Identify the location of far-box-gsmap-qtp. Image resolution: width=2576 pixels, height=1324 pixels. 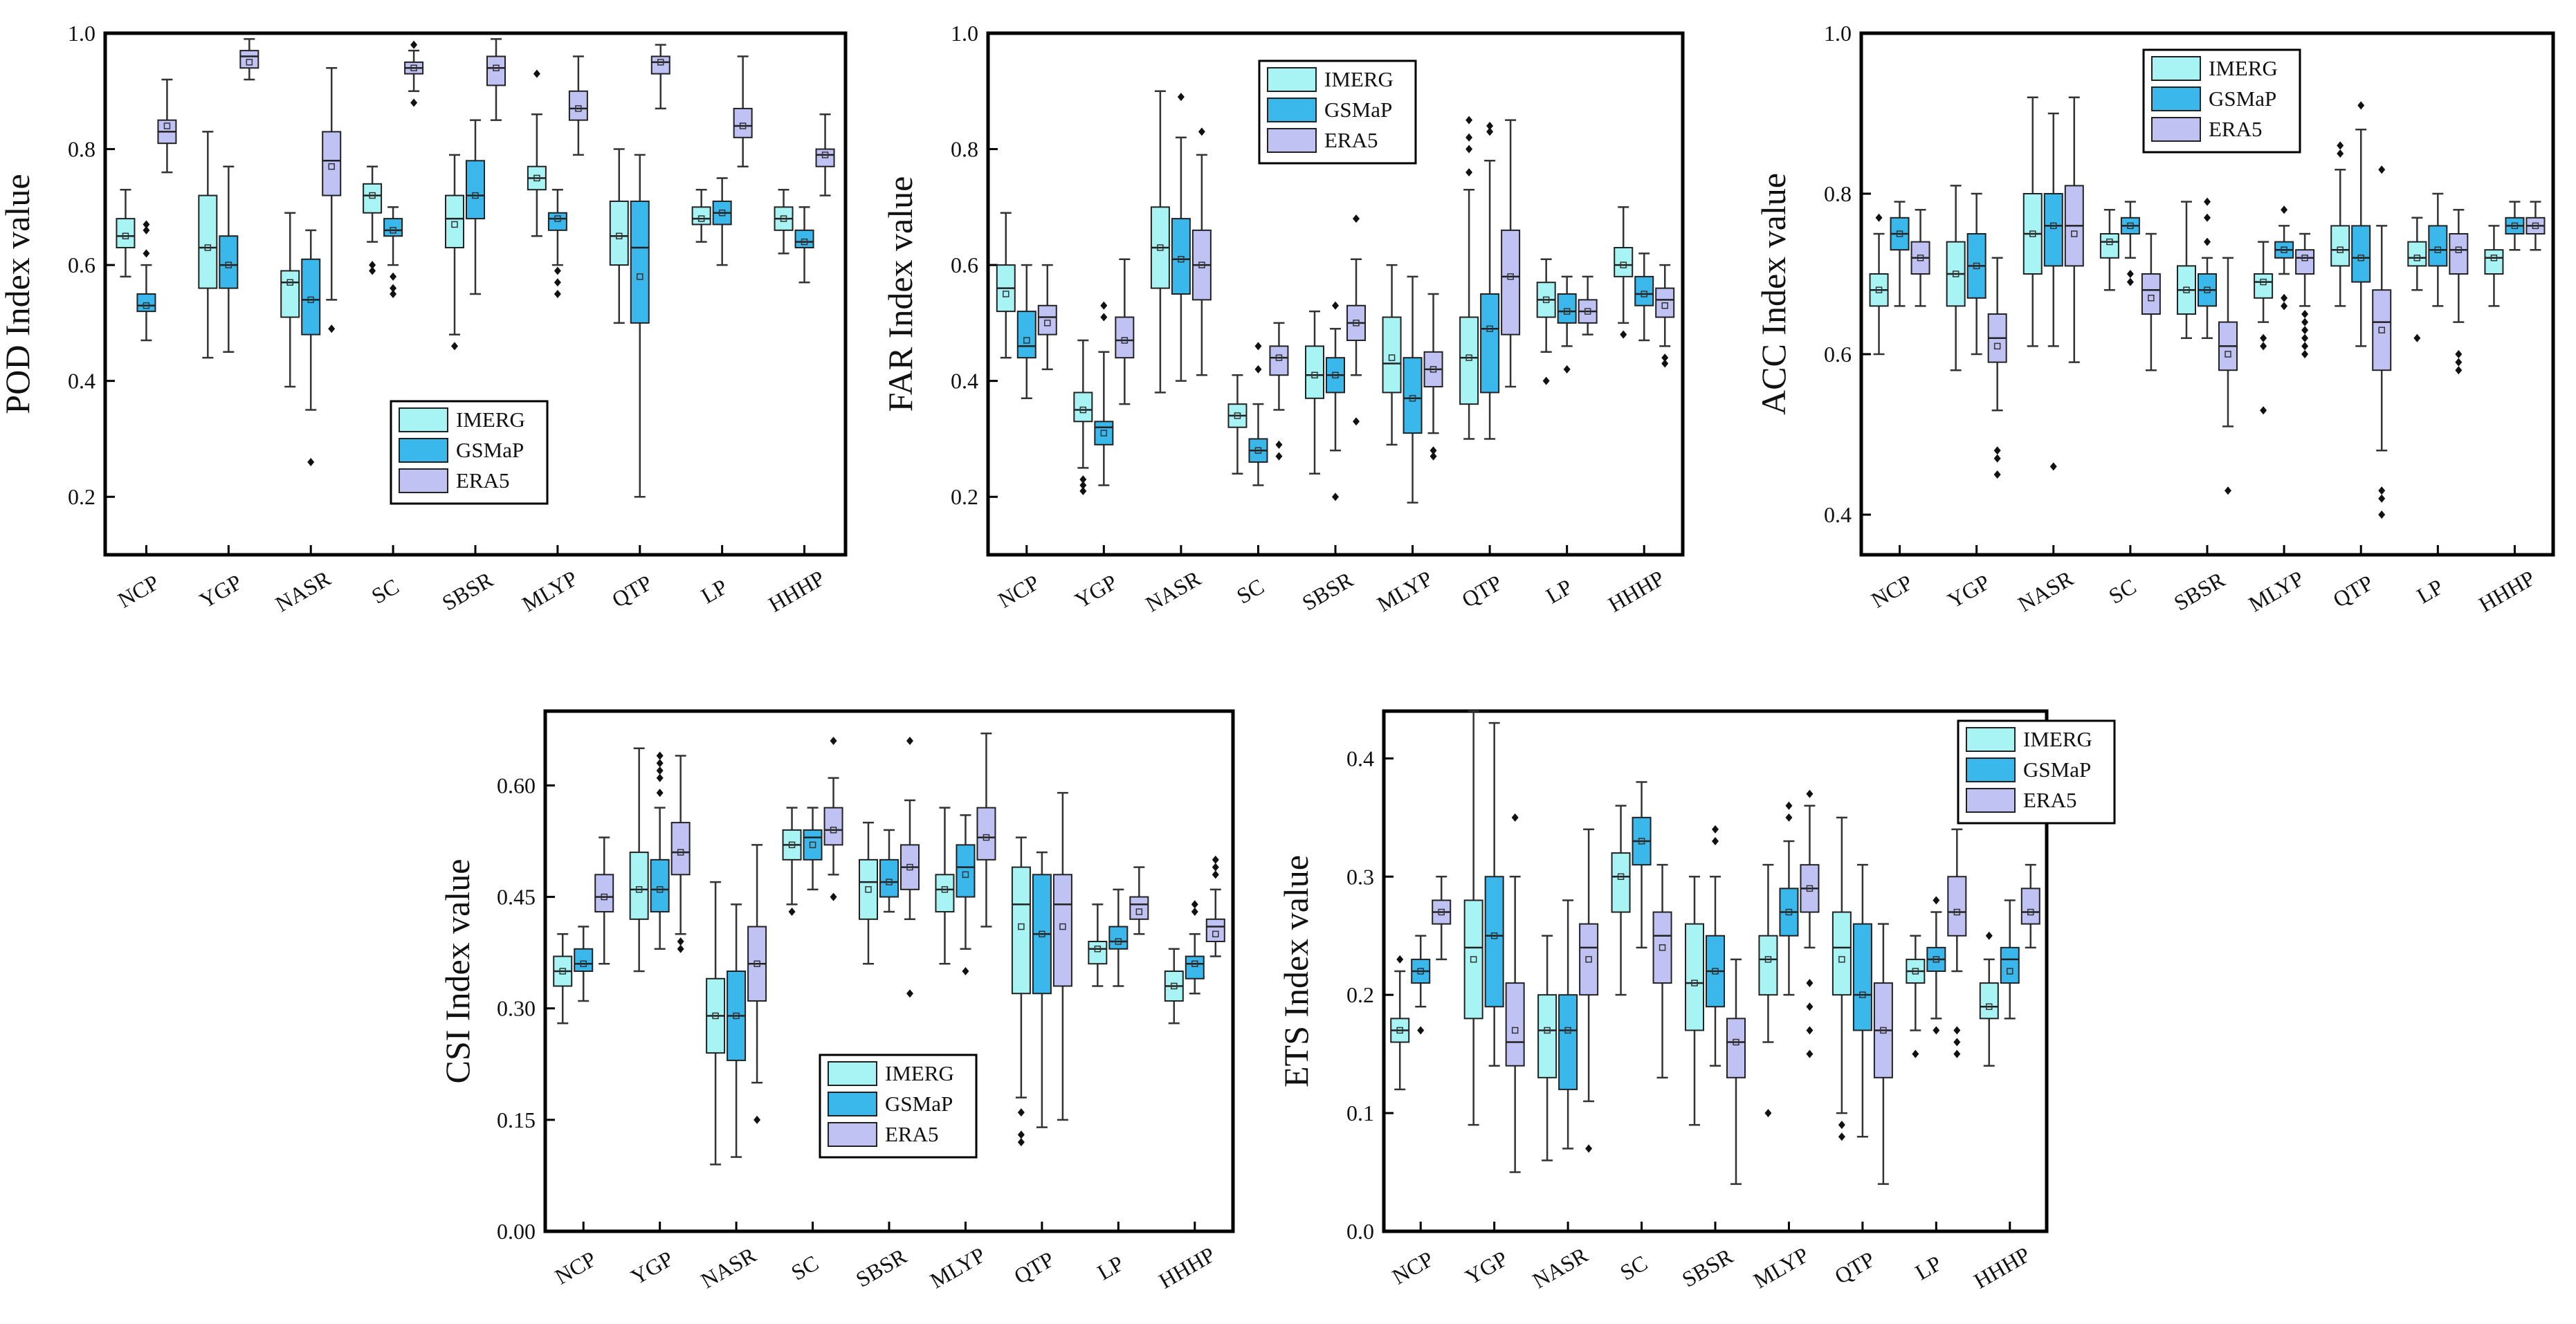
(1490, 281).